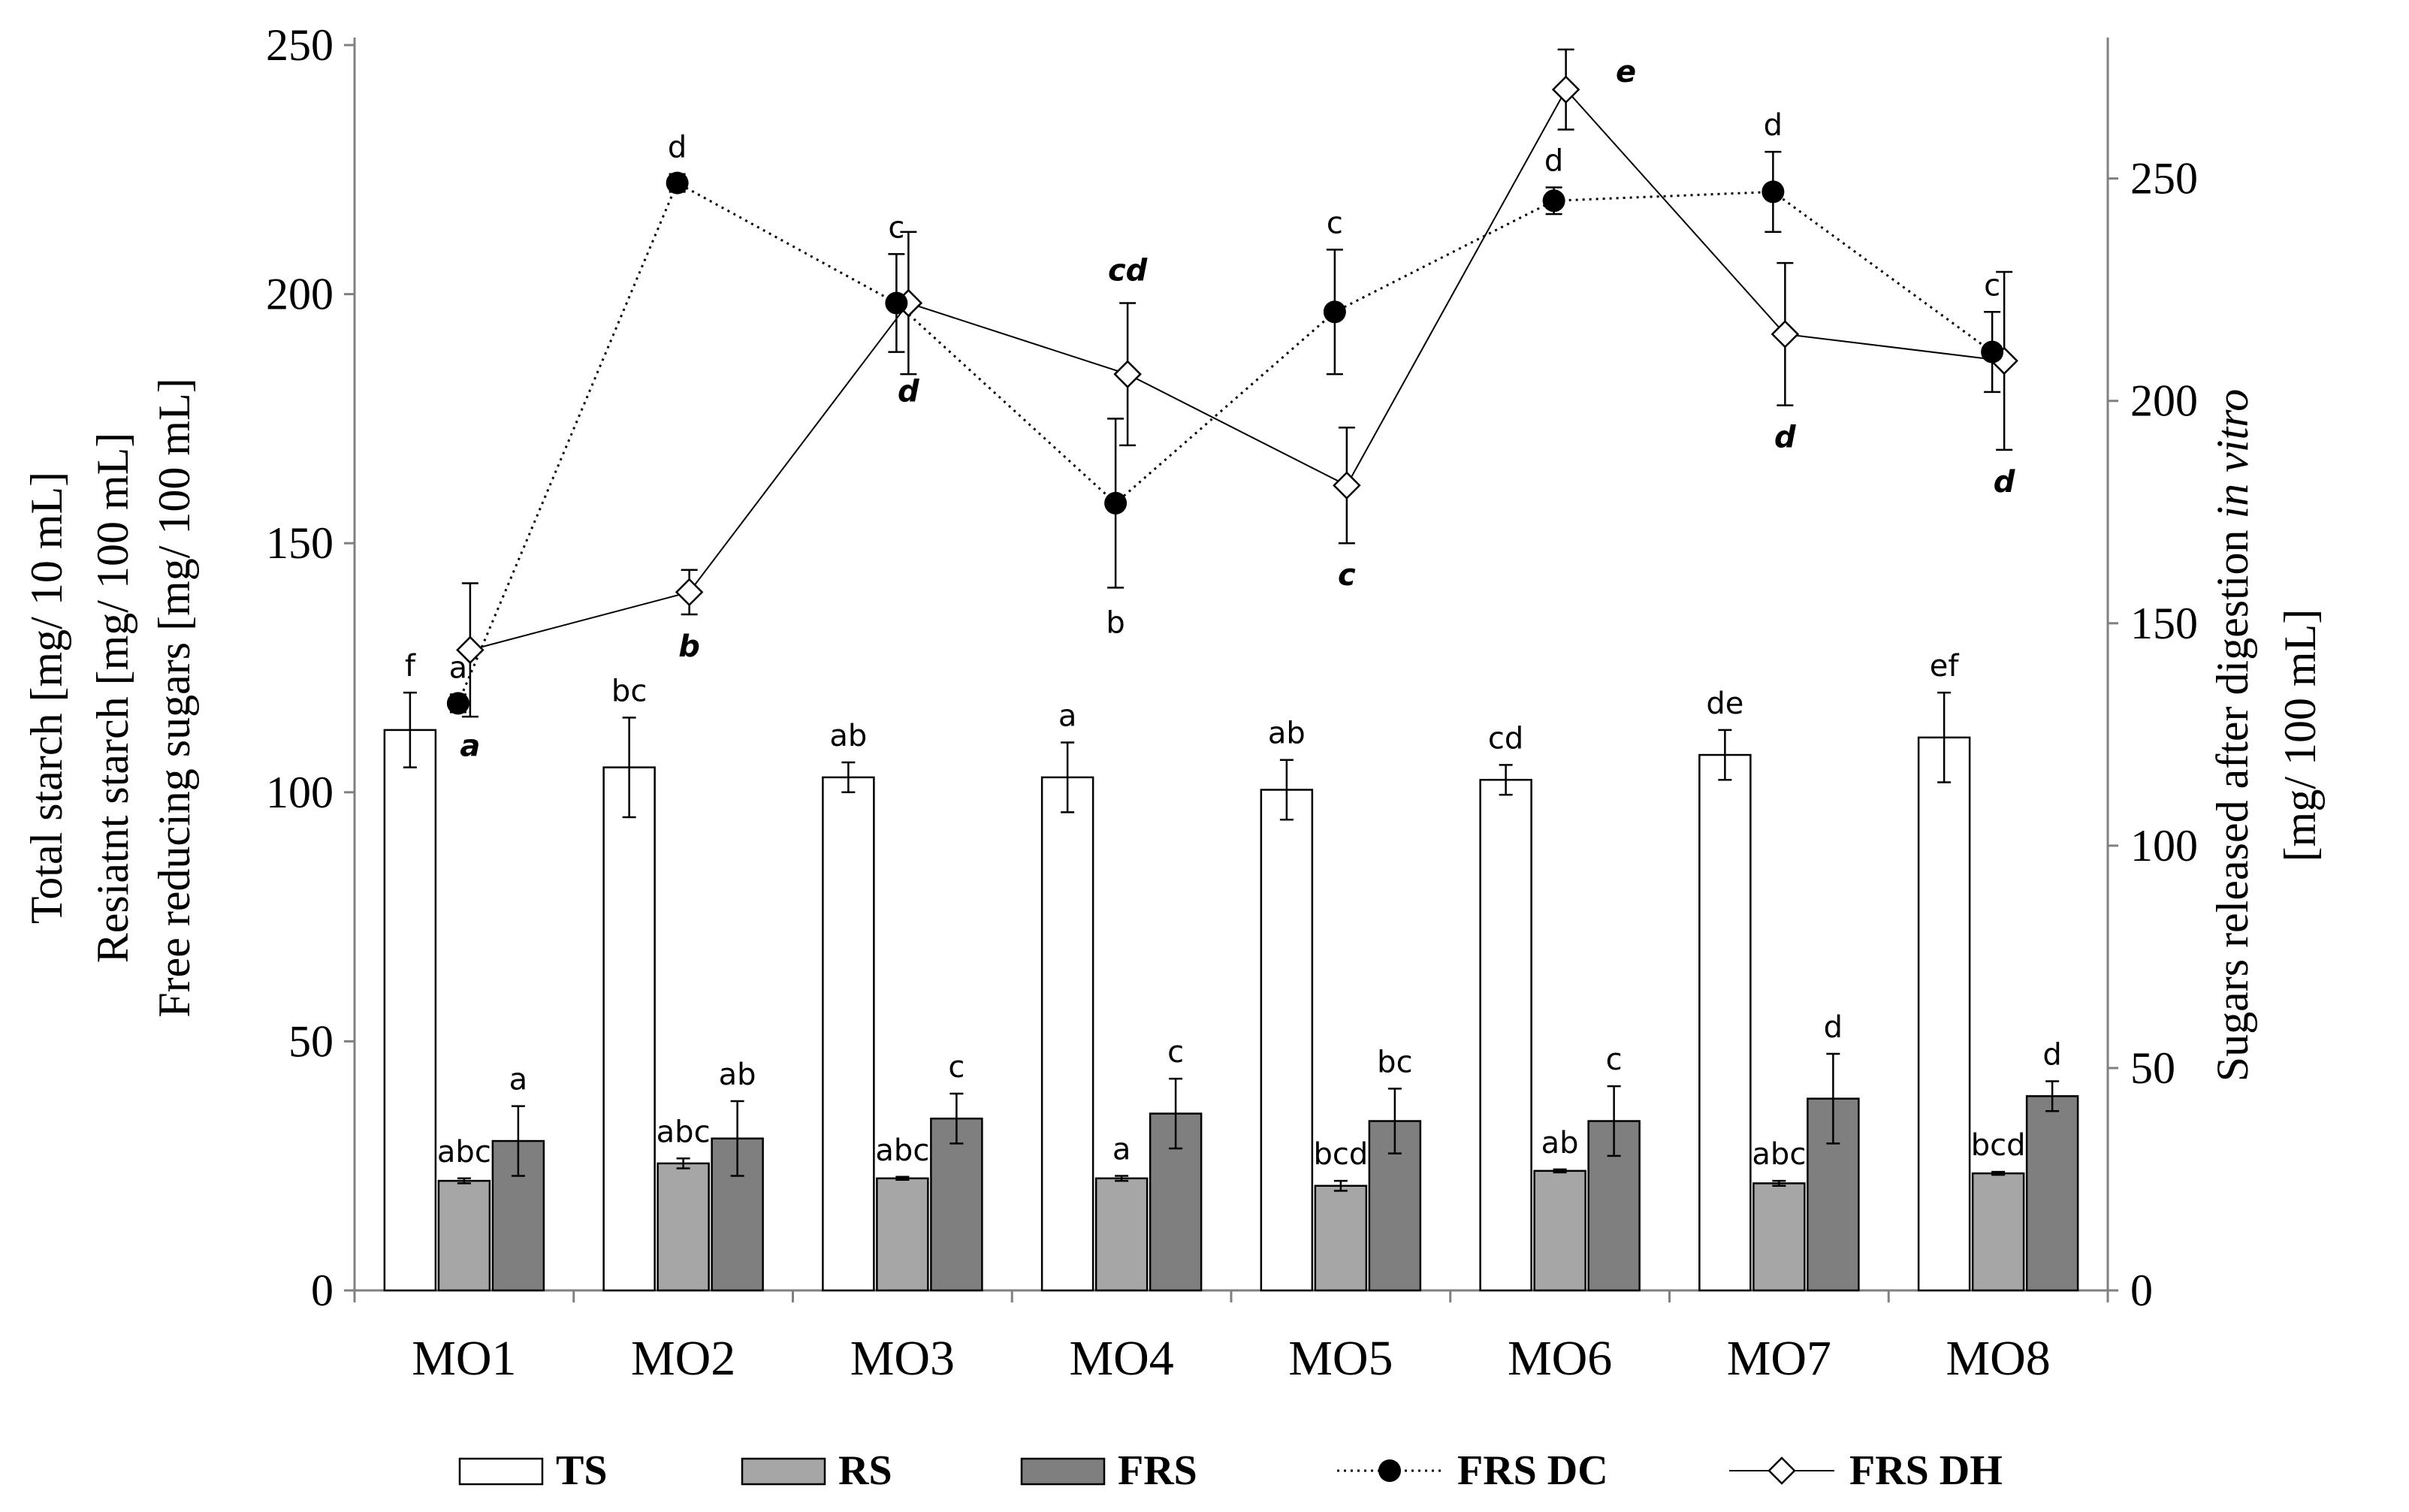  I want to click on right-tick-label: 50, so click(2152, 1068).